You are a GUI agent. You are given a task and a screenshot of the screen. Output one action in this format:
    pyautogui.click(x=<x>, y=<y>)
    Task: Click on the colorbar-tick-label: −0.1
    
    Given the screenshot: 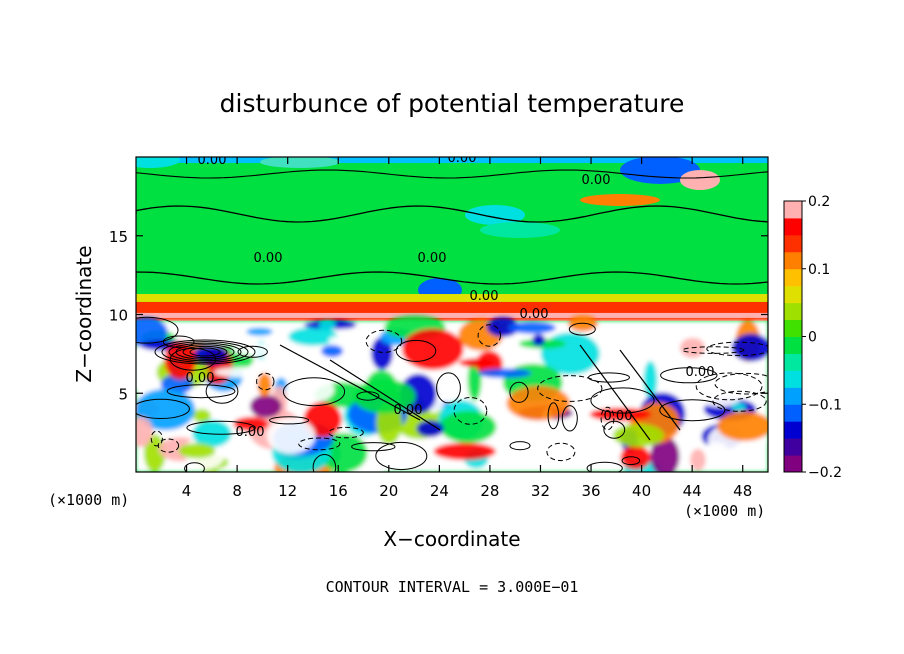 What is the action you would take?
    pyautogui.click(x=825, y=405)
    